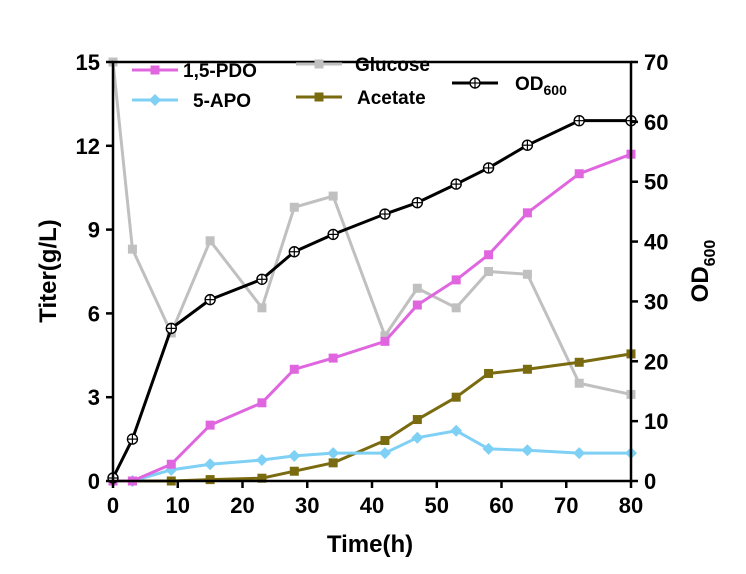 Image resolution: width=746 pixels, height=574 pixels. Describe the element at coordinates (631, 505) in the screenshot. I see `x-tick-label-8: 80` at that location.